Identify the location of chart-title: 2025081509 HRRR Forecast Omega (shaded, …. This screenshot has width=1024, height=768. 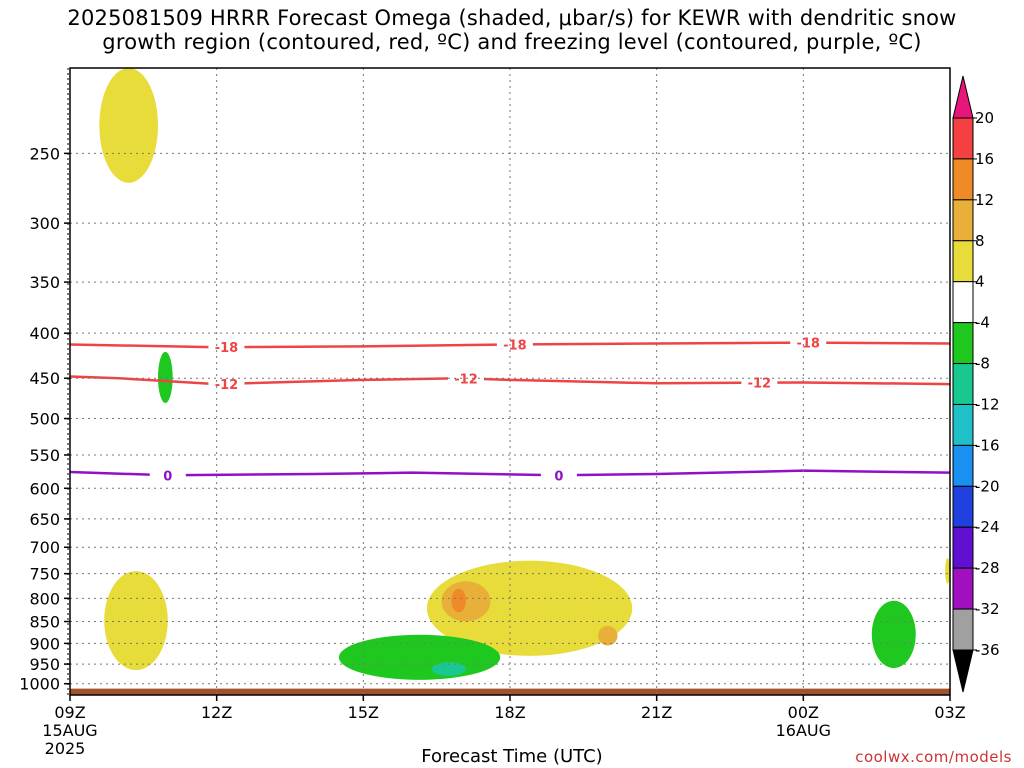
(512, 30).